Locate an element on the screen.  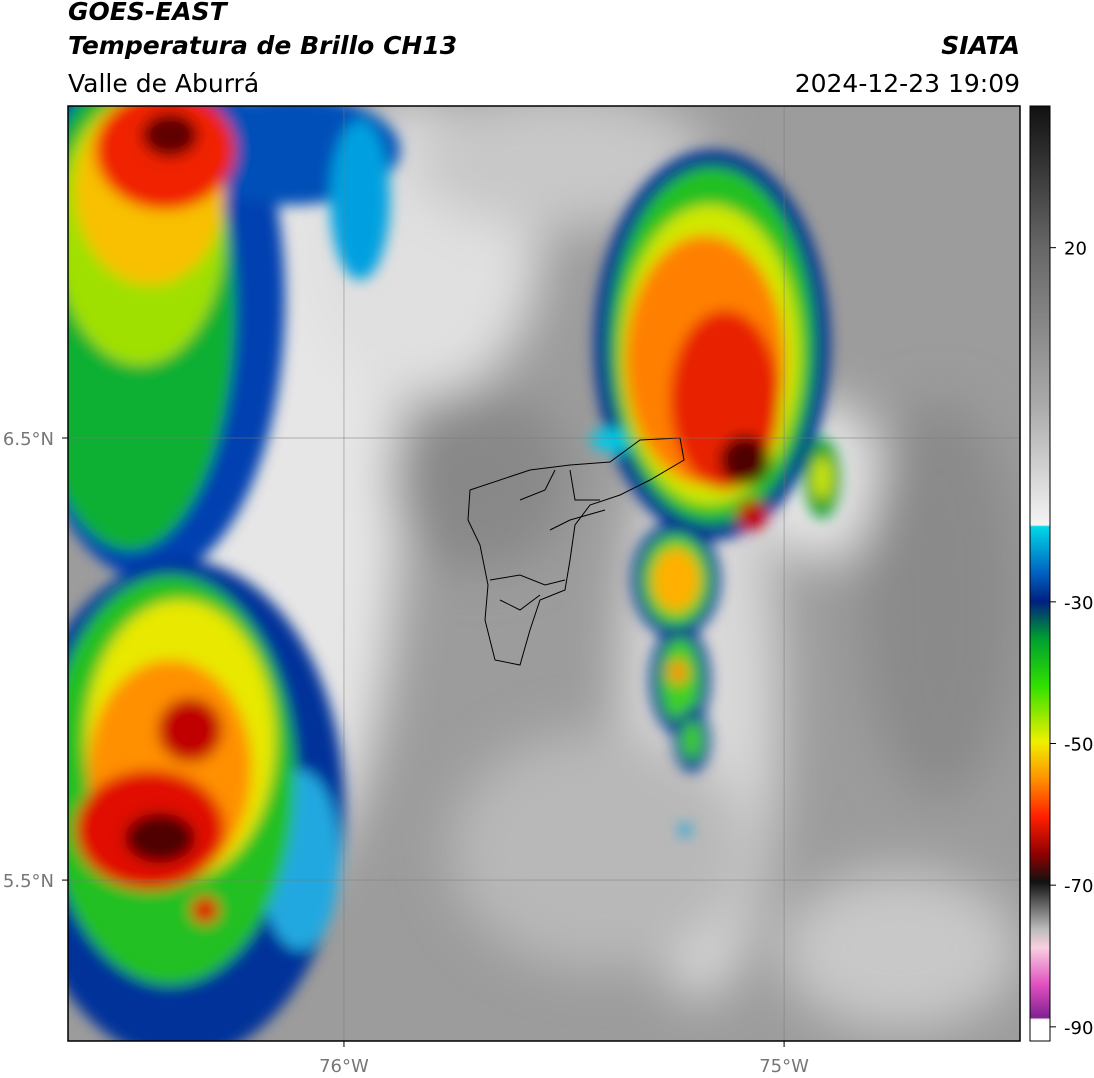
y-tick-label: 5.5°N is located at coordinates (28, 881).